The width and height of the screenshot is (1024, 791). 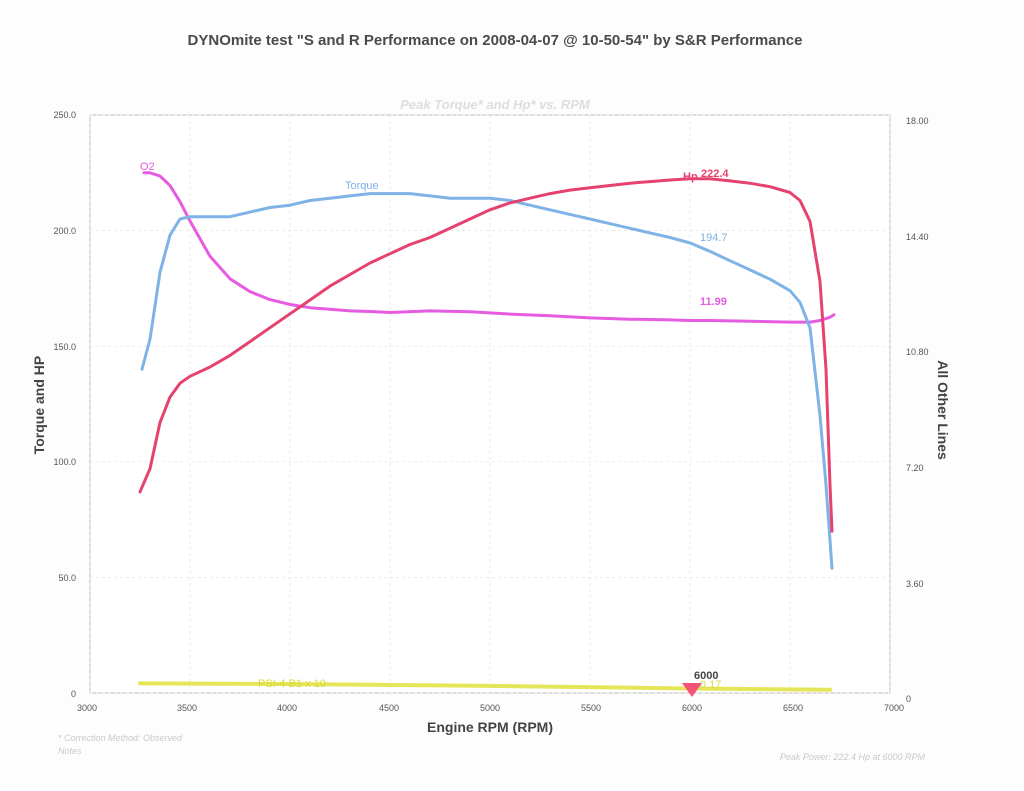 What do you see at coordinates (362, 186) in the screenshot?
I see `torque-series-label: Torque` at bounding box center [362, 186].